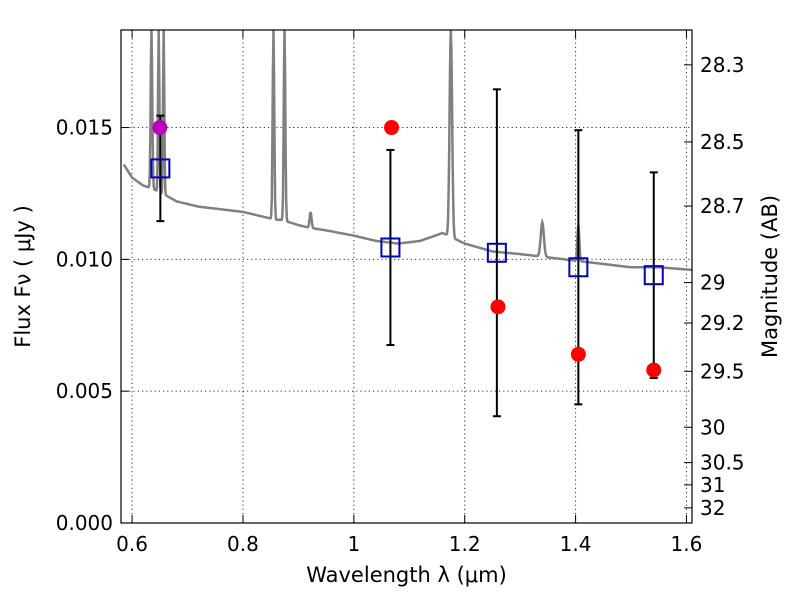 The height and width of the screenshot is (600, 800). I want to click on y-tick-label: 0.010, so click(84, 259).